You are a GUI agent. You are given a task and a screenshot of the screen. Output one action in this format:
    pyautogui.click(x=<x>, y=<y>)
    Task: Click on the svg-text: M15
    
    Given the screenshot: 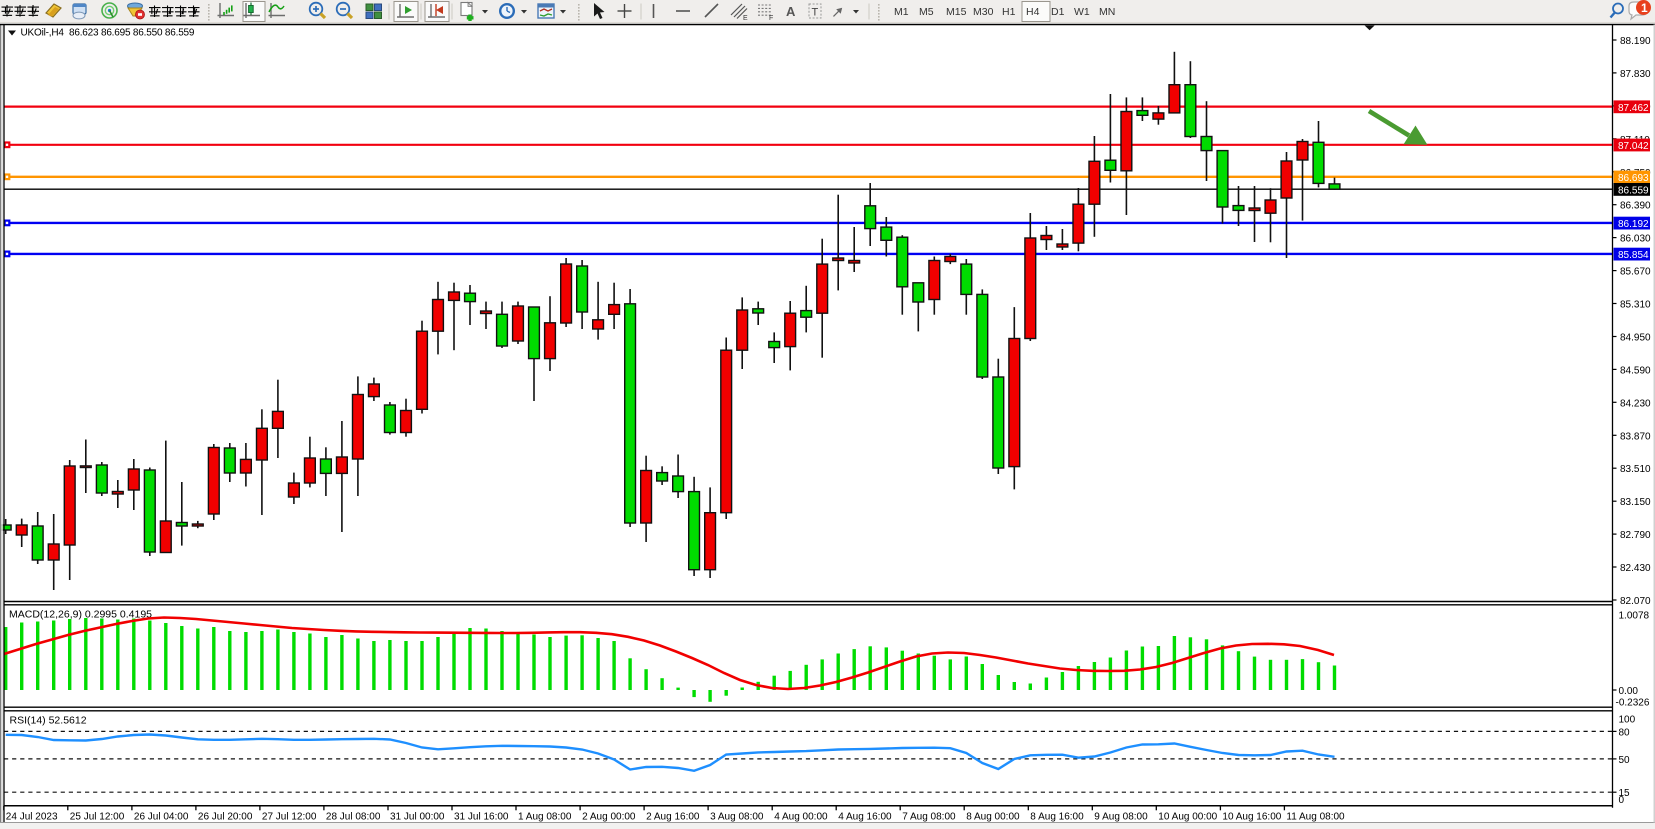 What is the action you would take?
    pyautogui.click(x=956, y=12)
    